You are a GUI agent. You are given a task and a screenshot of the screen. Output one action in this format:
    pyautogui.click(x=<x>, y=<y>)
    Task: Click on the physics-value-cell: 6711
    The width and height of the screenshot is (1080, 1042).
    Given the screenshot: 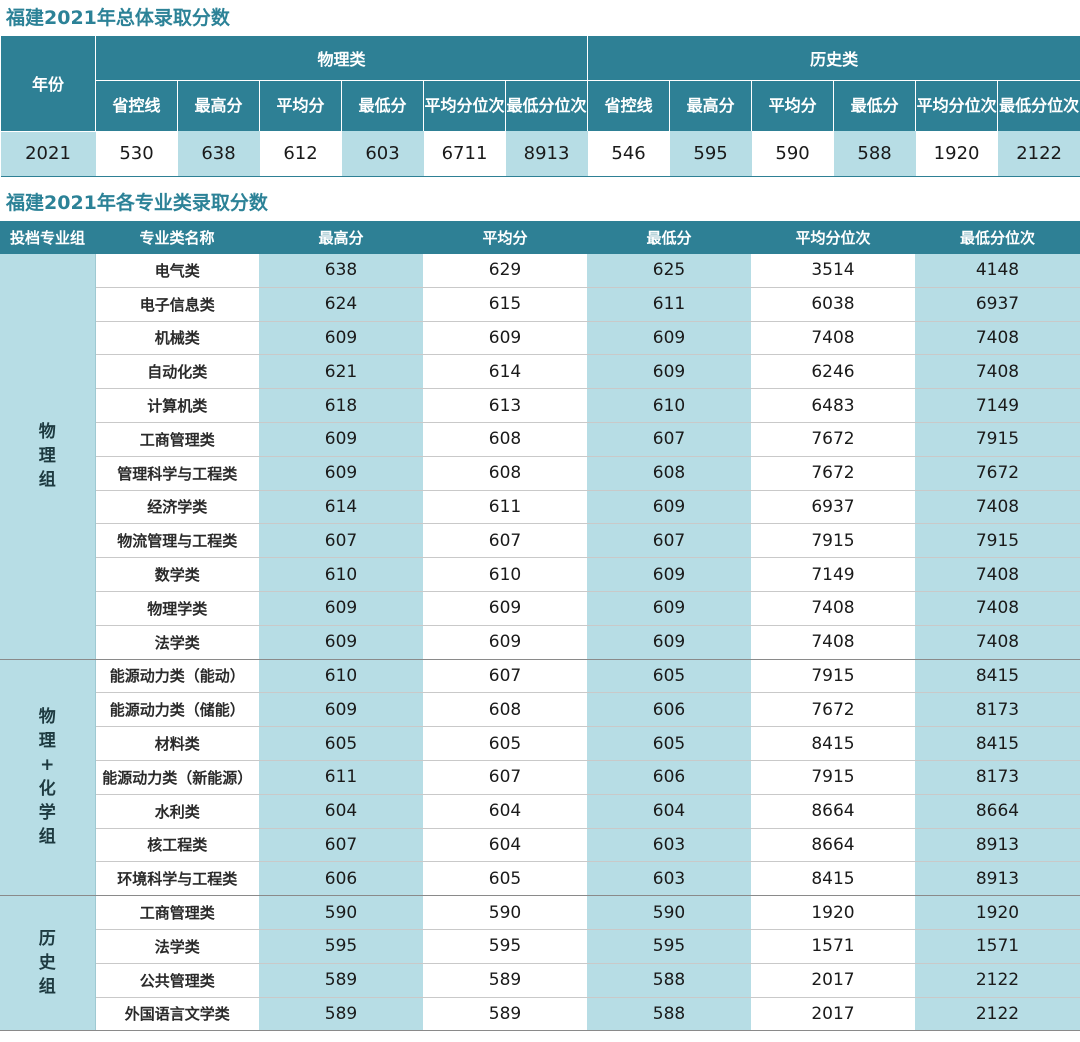 What is the action you would take?
    pyautogui.click(x=464, y=154)
    